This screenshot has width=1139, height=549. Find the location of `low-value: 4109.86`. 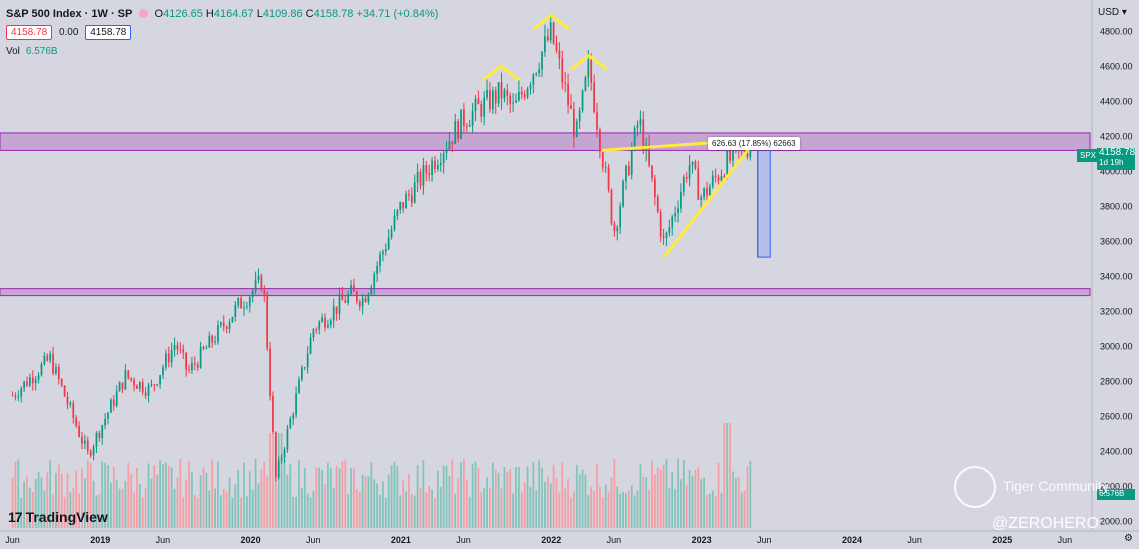

low-value: 4109.86 is located at coordinates (282, 14).